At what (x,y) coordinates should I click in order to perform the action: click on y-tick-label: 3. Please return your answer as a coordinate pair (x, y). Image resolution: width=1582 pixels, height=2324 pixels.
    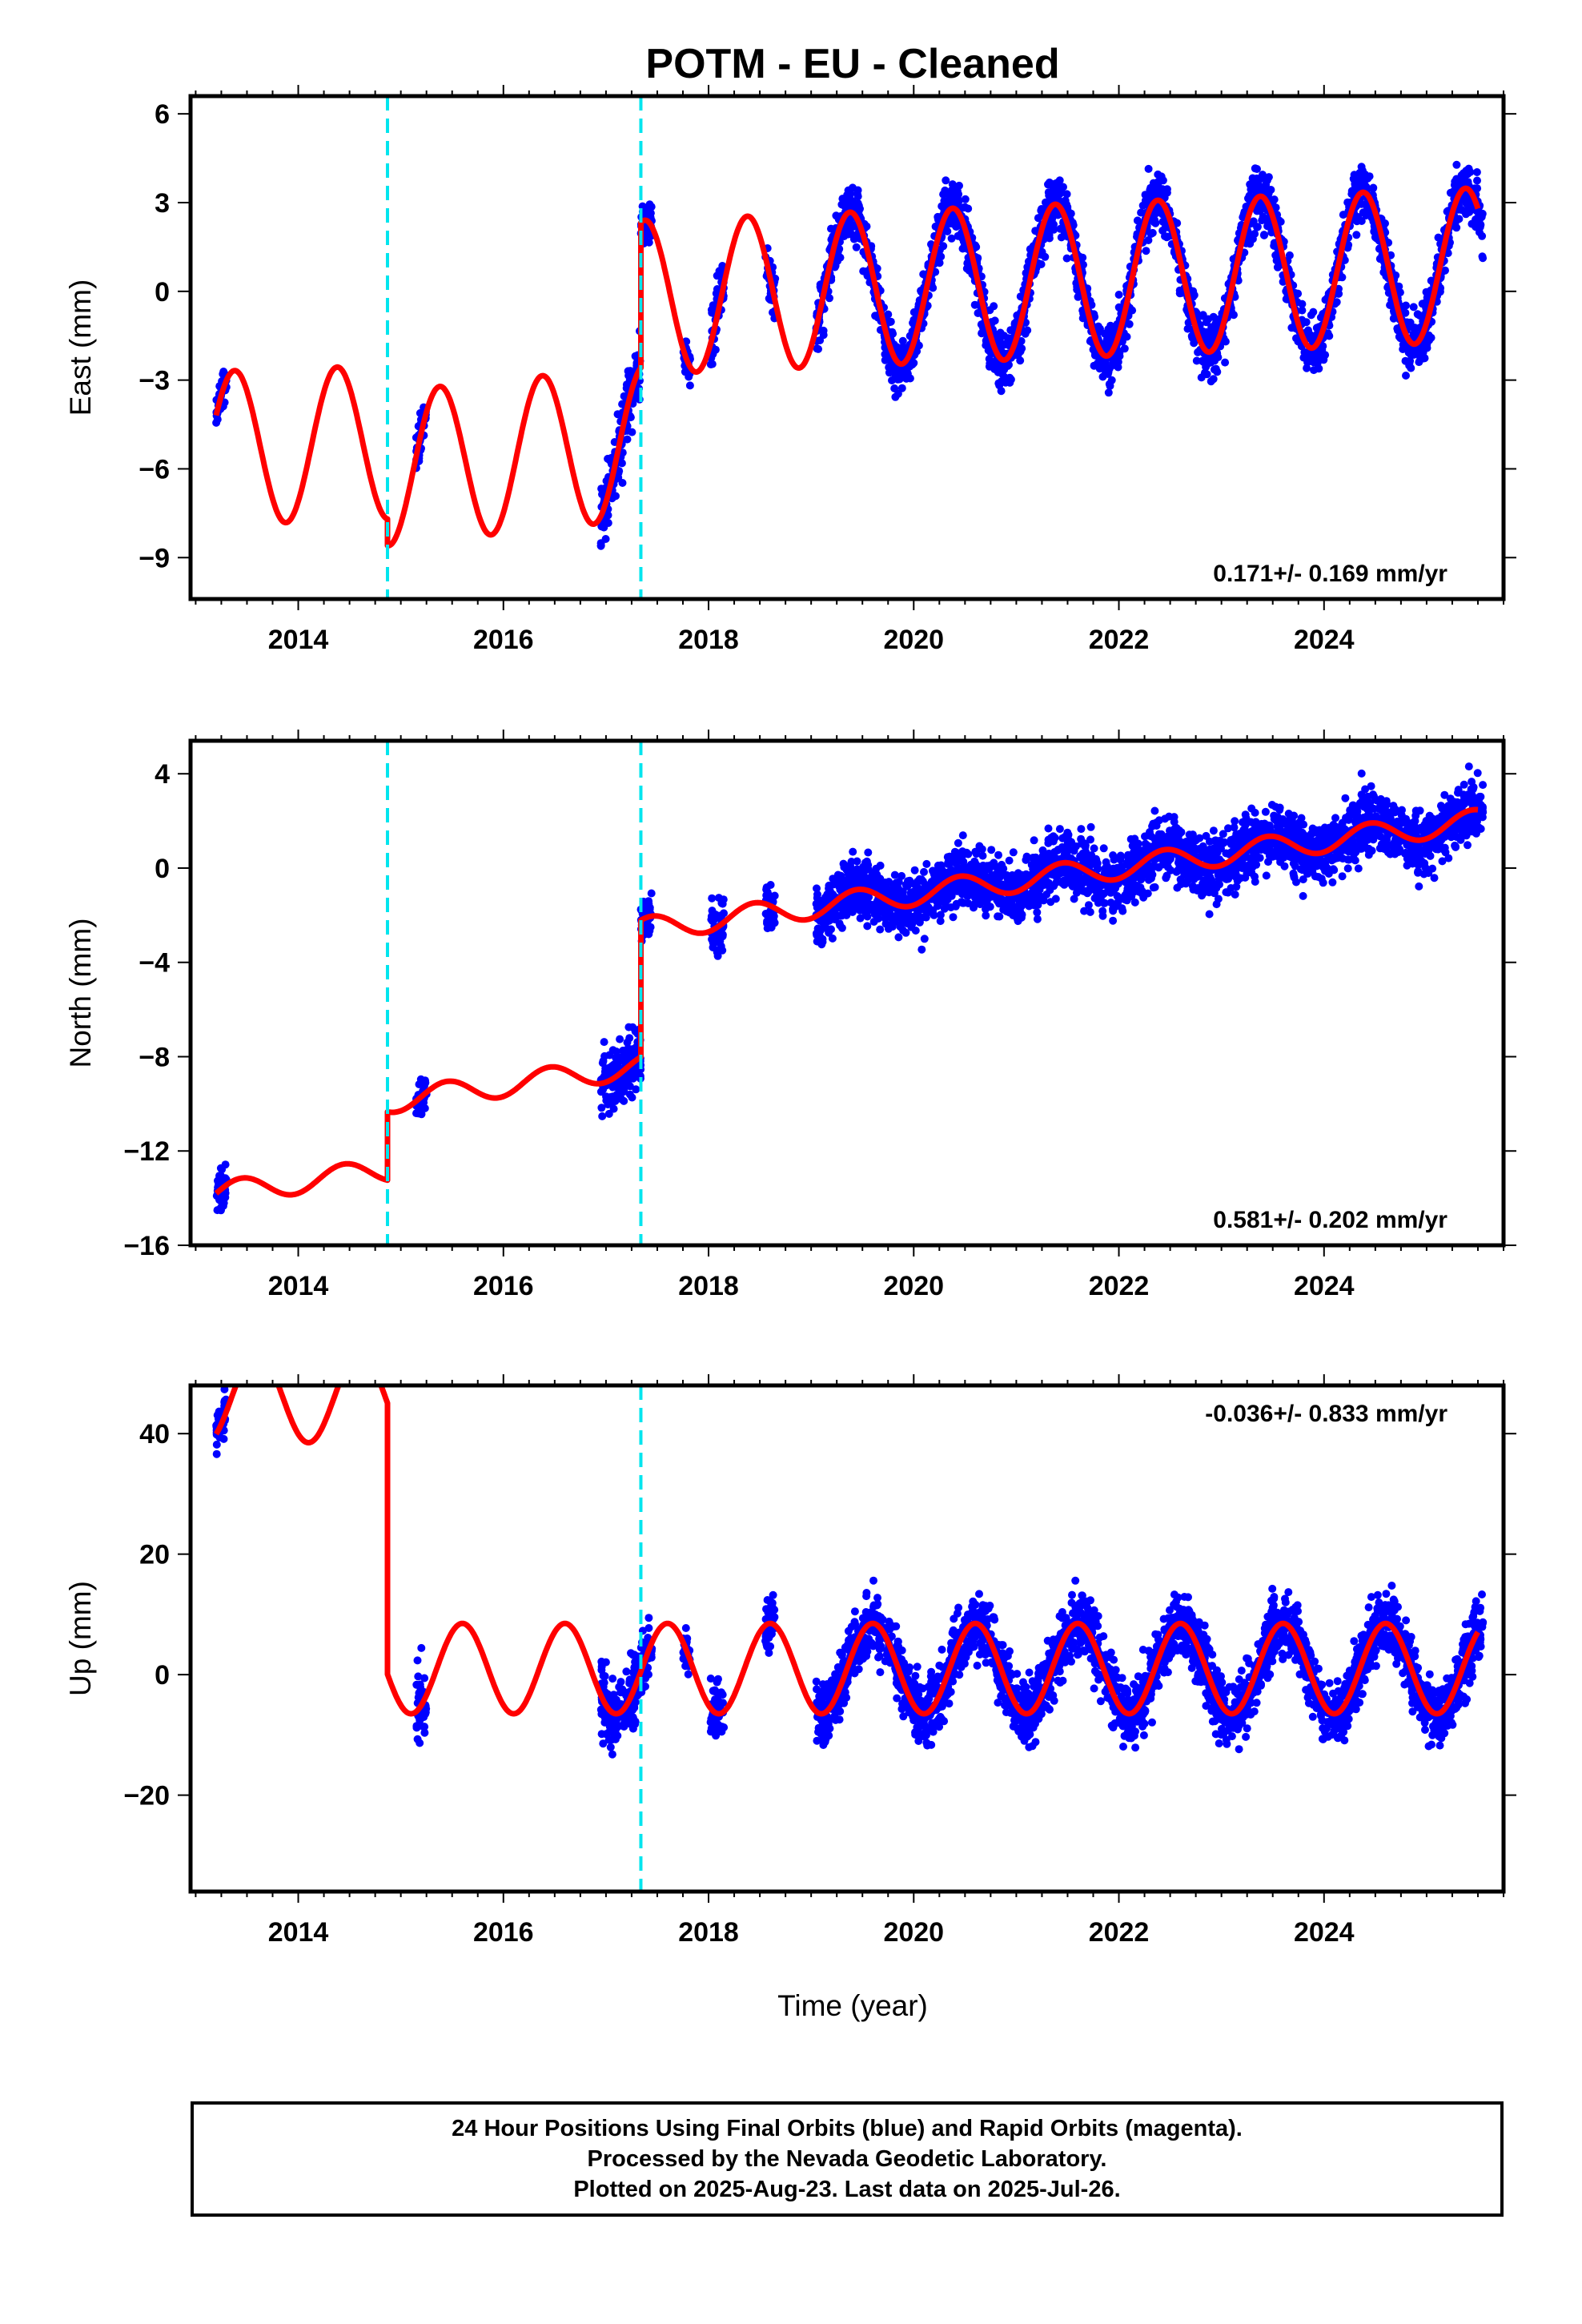
    Looking at the image, I should click on (162, 203).